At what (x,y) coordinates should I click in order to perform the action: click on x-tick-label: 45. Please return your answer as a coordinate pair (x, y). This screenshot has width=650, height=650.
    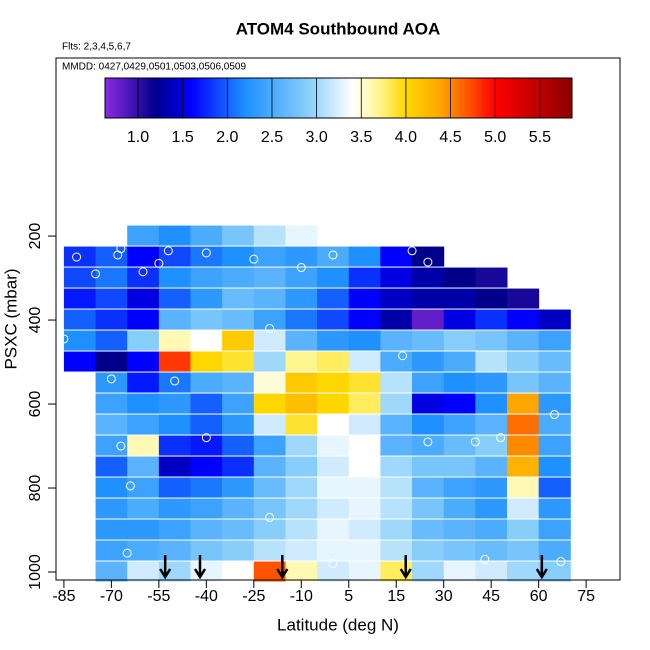
    Looking at the image, I should click on (491, 596).